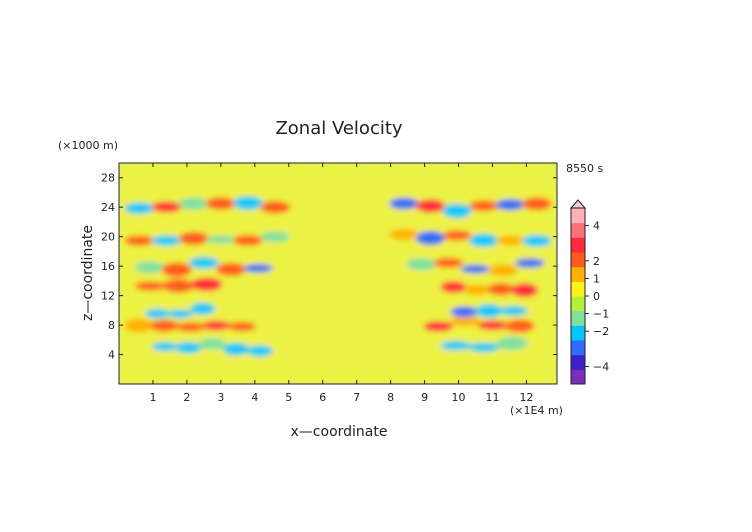 This screenshot has height=532, width=752. Describe the element at coordinates (596, 296) in the screenshot. I see `colorbar-tick-label: 0` at that location.